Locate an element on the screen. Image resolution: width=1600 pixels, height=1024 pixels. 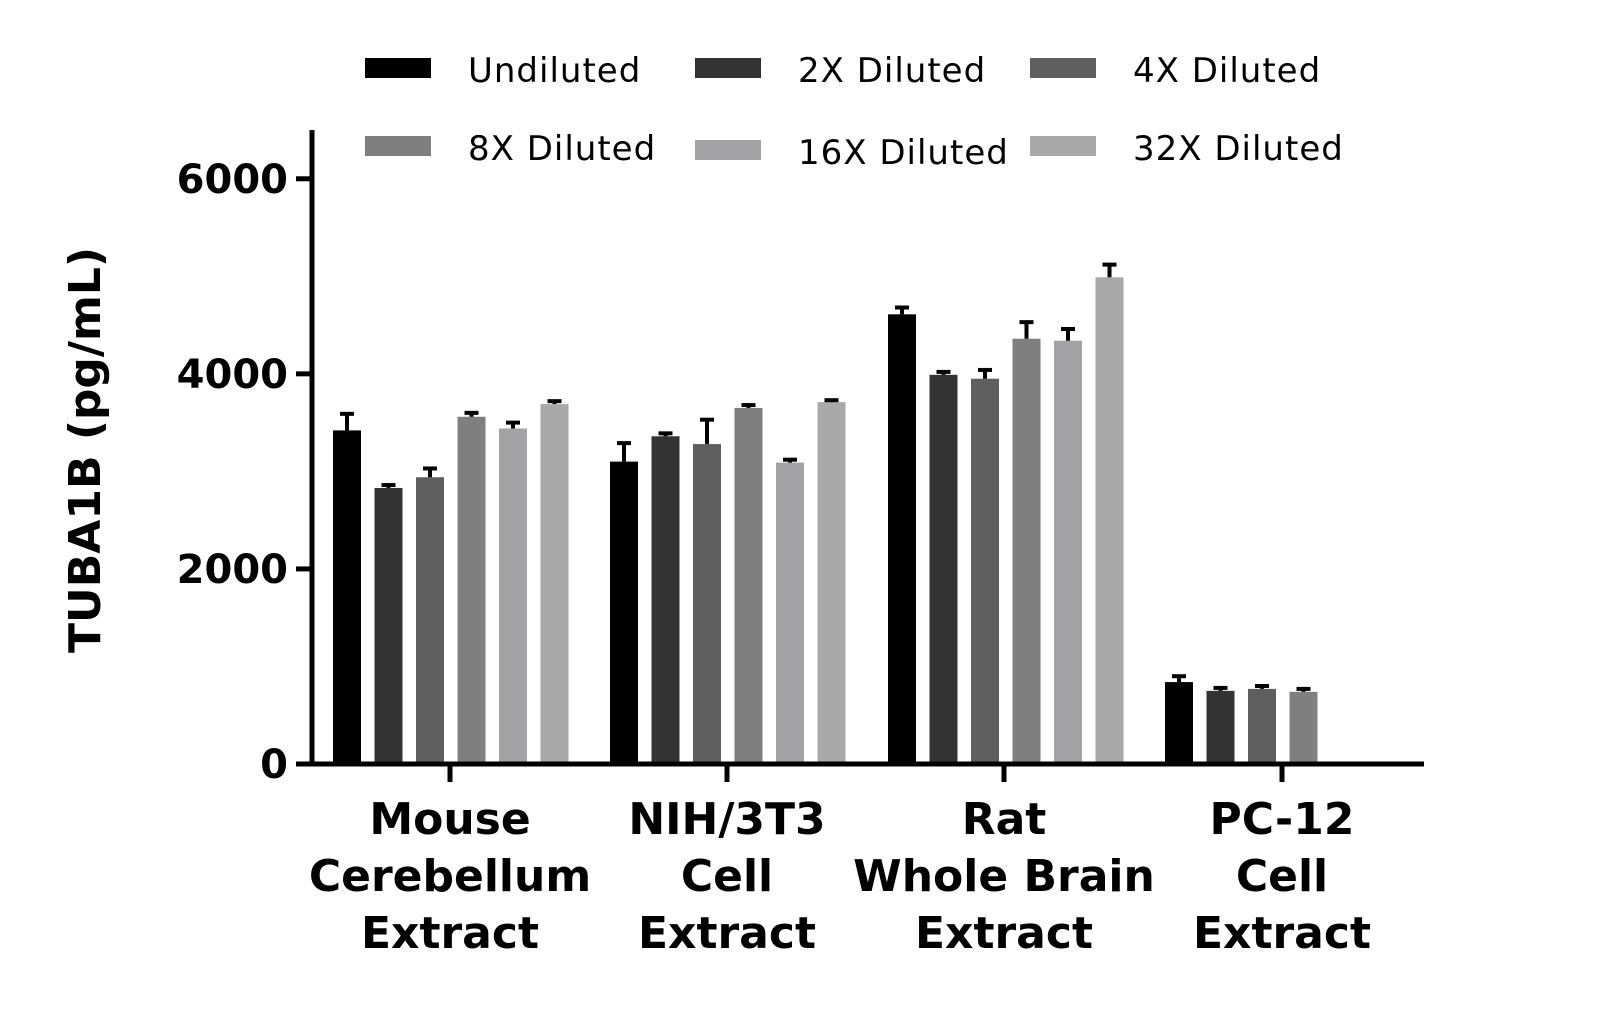
y-tick-label: 6000 is located at coordinates (232, 180).